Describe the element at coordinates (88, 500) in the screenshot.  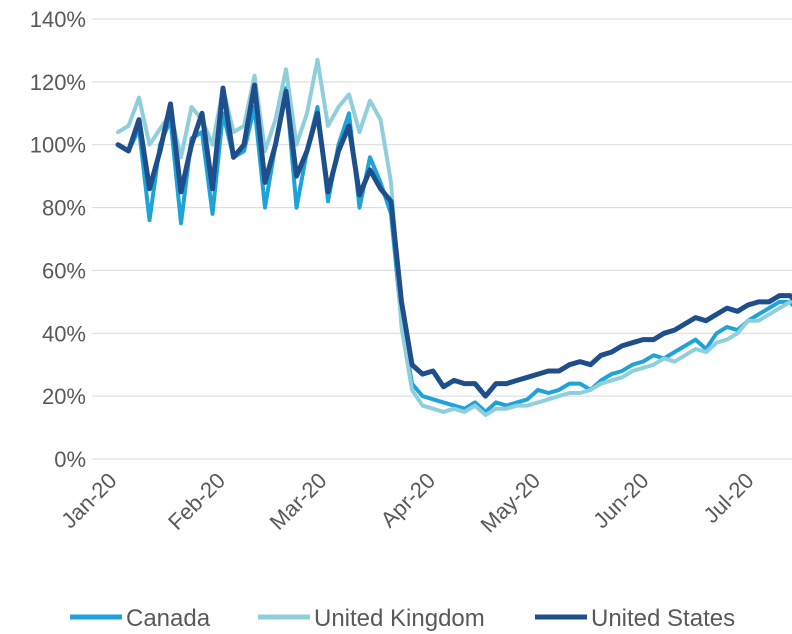
I see `x-tick-label: Jan-20` at that location.